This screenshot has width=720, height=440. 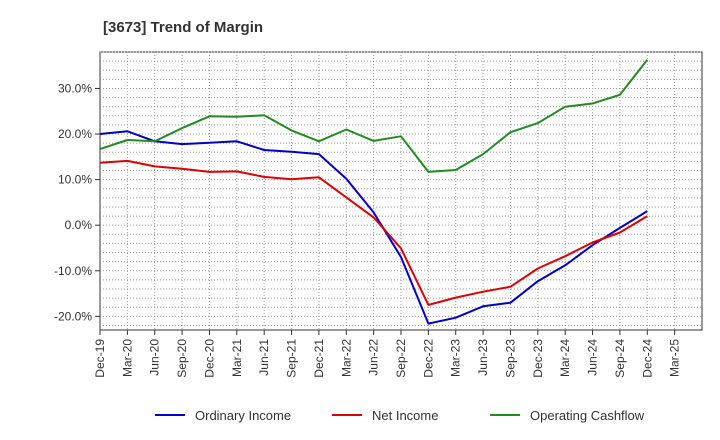 I want to click on x-tick-label: Jun-20, so click(x=155, y=357).